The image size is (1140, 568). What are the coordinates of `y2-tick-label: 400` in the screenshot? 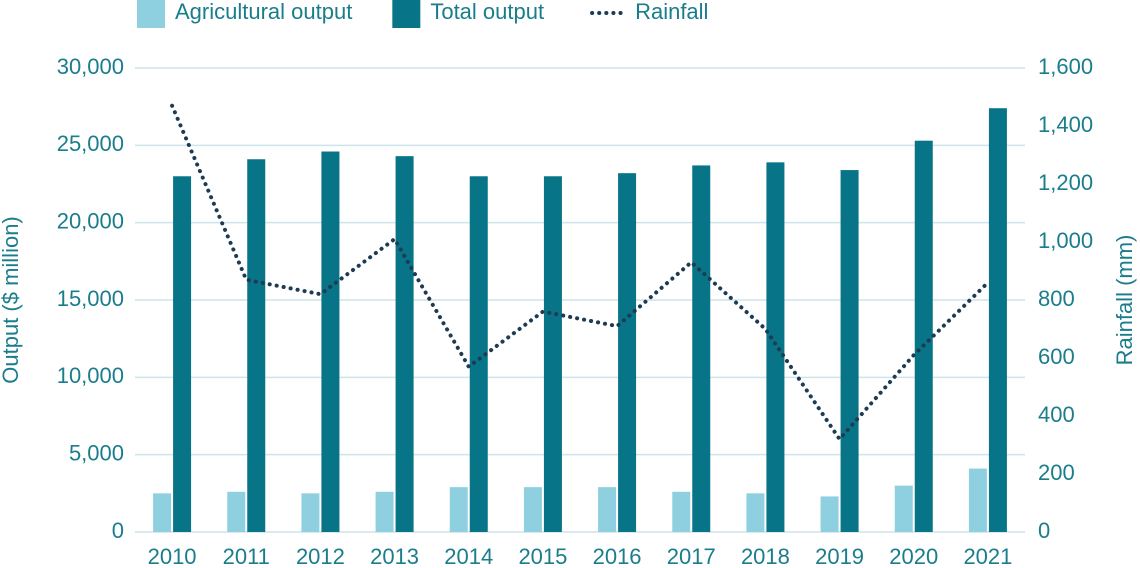 It's located at (1056, 414).